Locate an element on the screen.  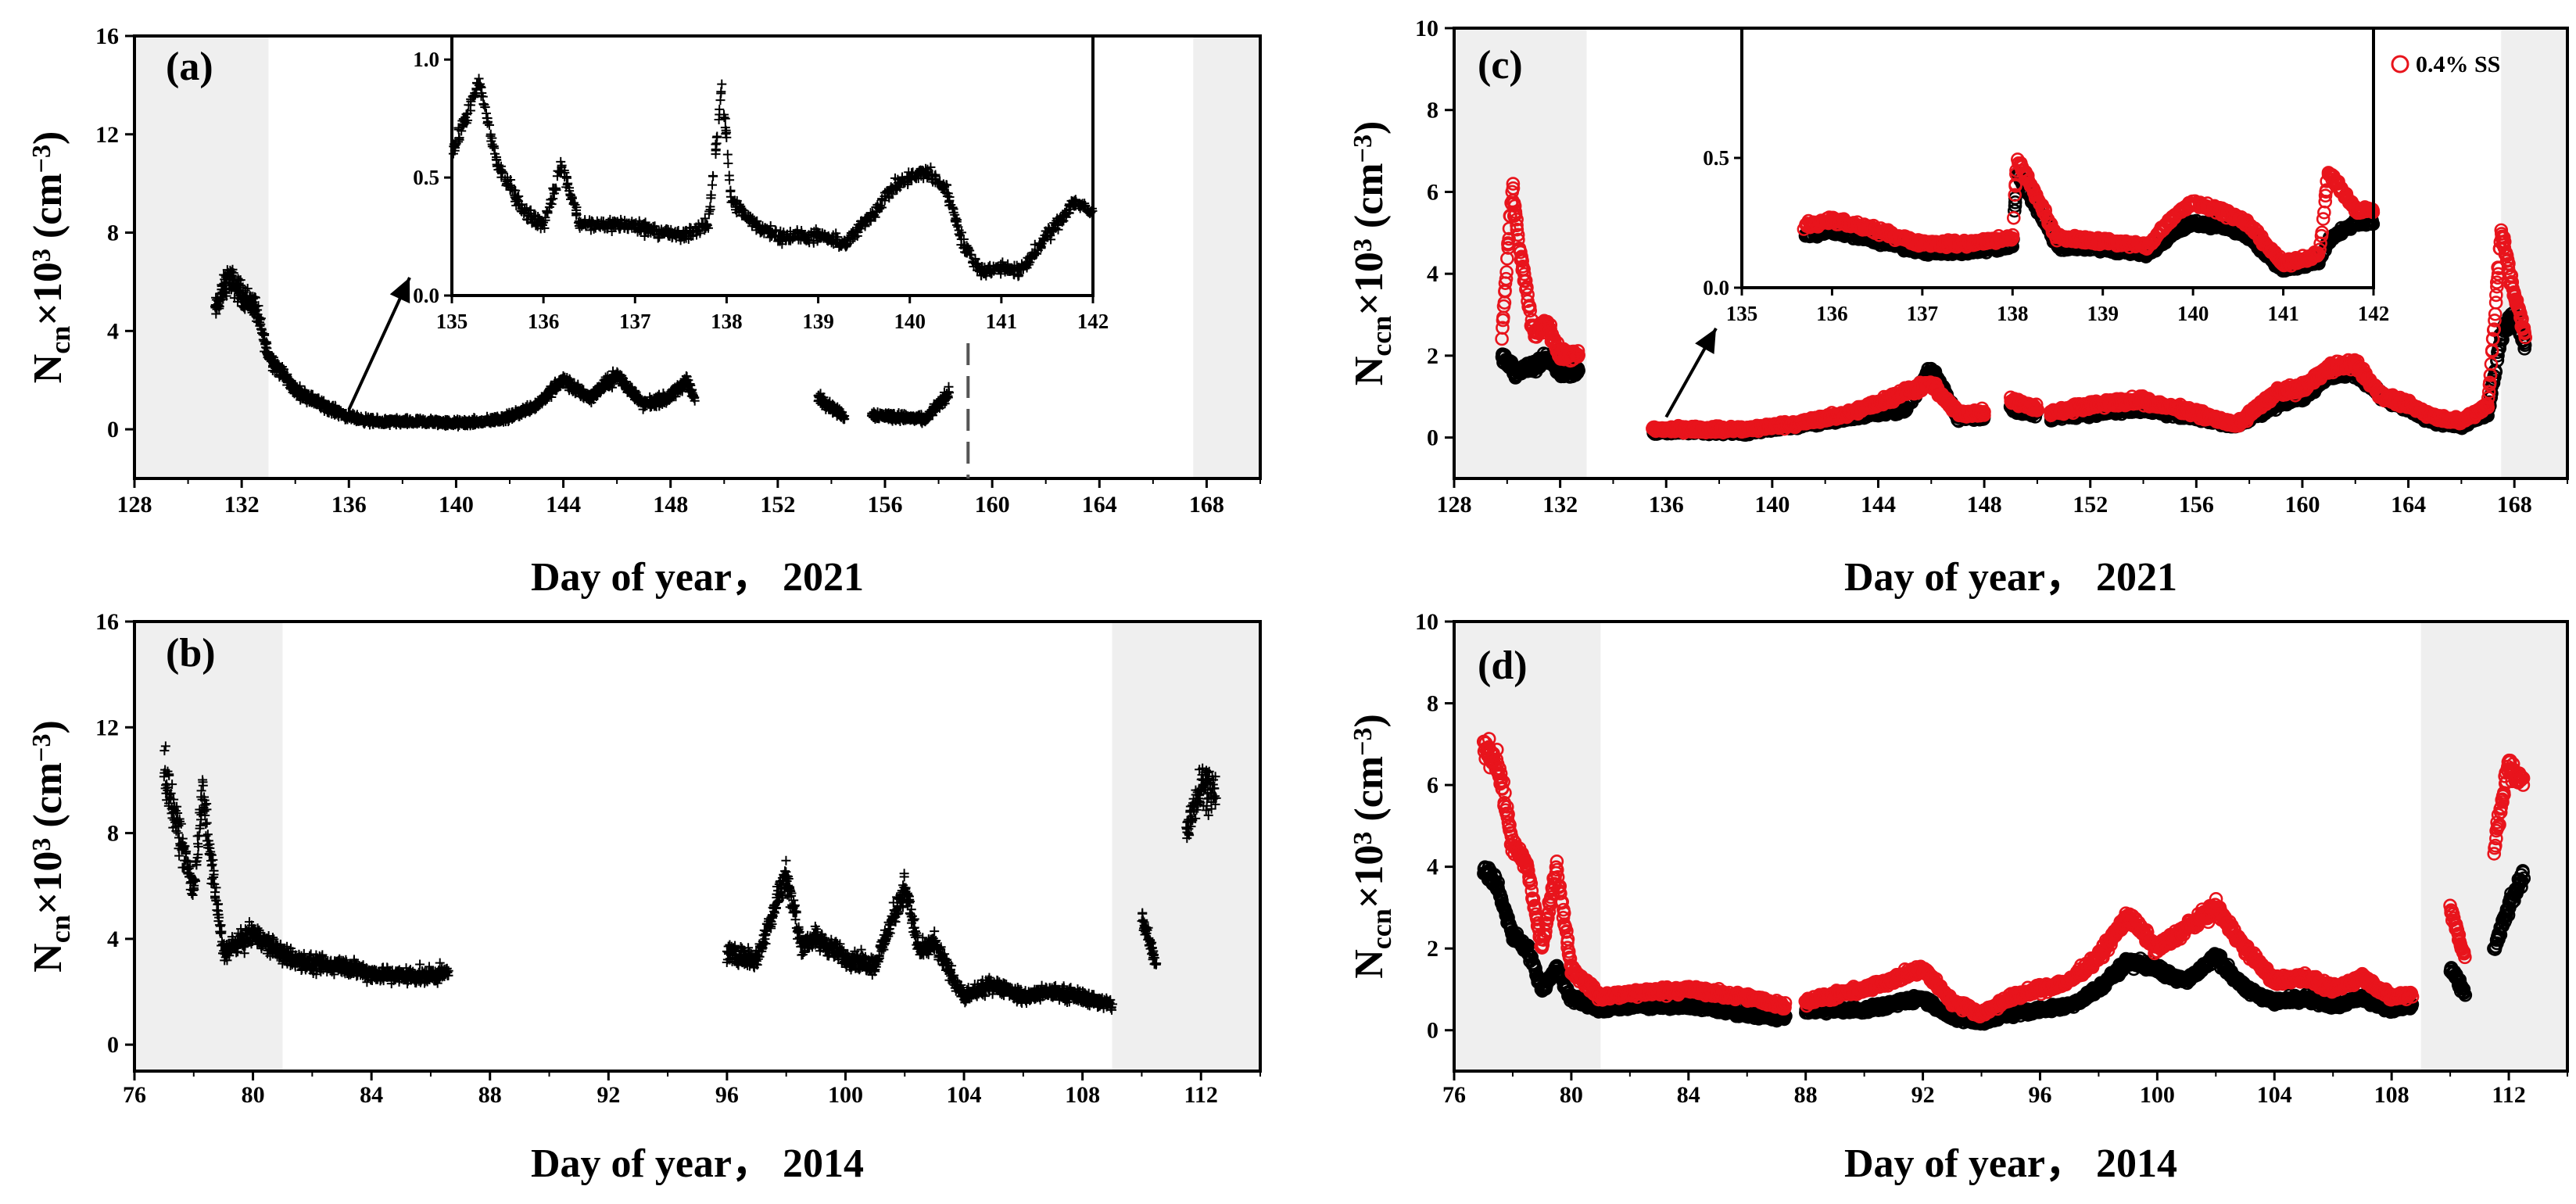
x-tick-label: 148 is located at coordinates (670, 505).